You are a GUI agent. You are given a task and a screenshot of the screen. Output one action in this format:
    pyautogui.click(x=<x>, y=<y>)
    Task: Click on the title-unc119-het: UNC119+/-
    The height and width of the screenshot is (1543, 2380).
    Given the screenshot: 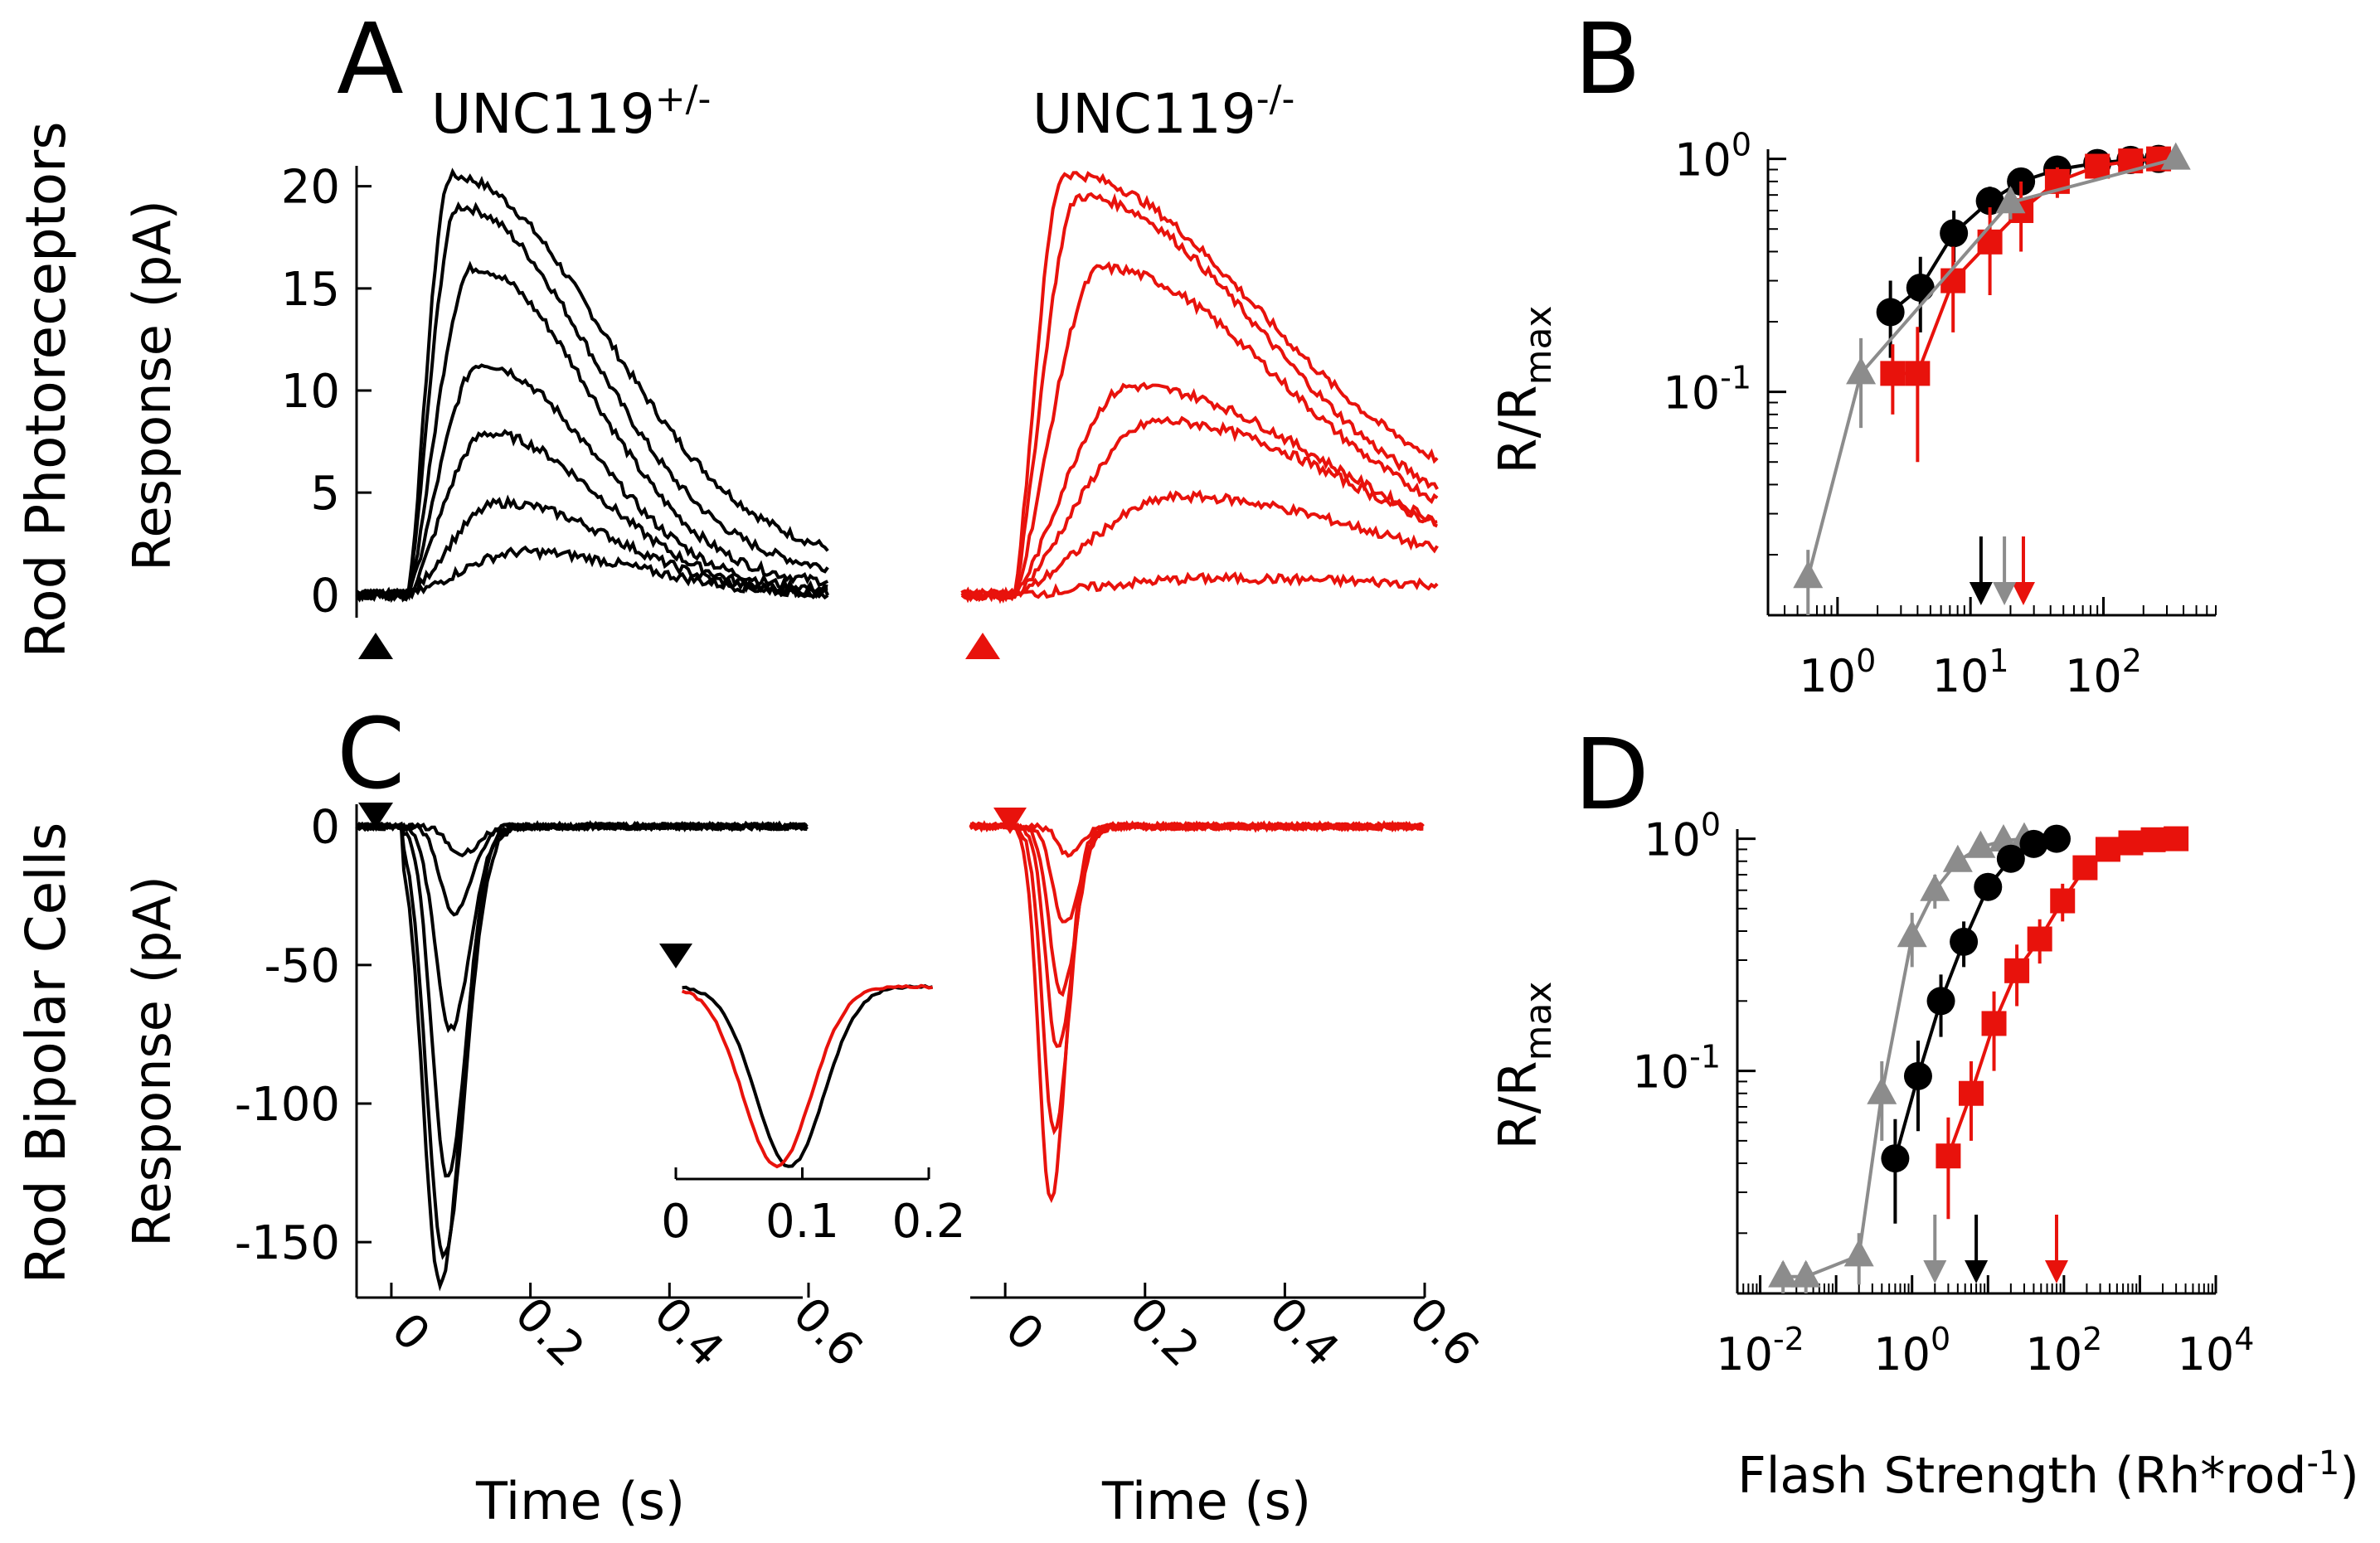 What is the action you would take?
    pyautogui.click(x=571, y=112)
    